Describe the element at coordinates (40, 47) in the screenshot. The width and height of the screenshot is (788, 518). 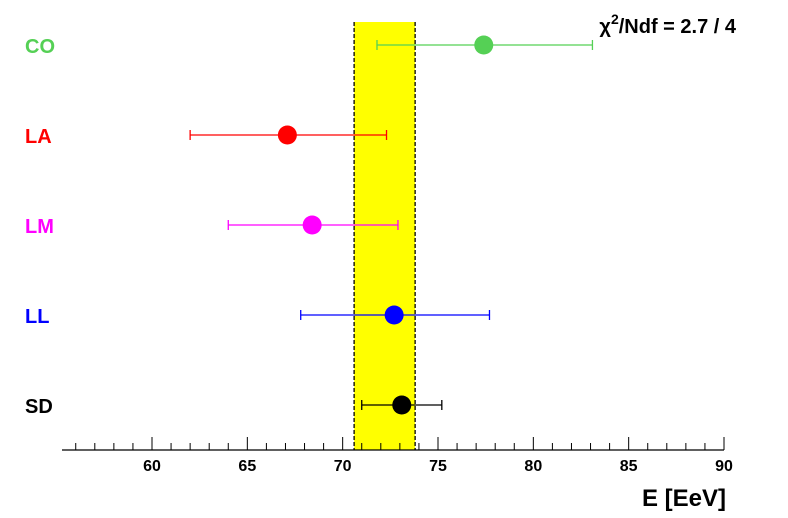
I see `category-label-co: CO` at that location.